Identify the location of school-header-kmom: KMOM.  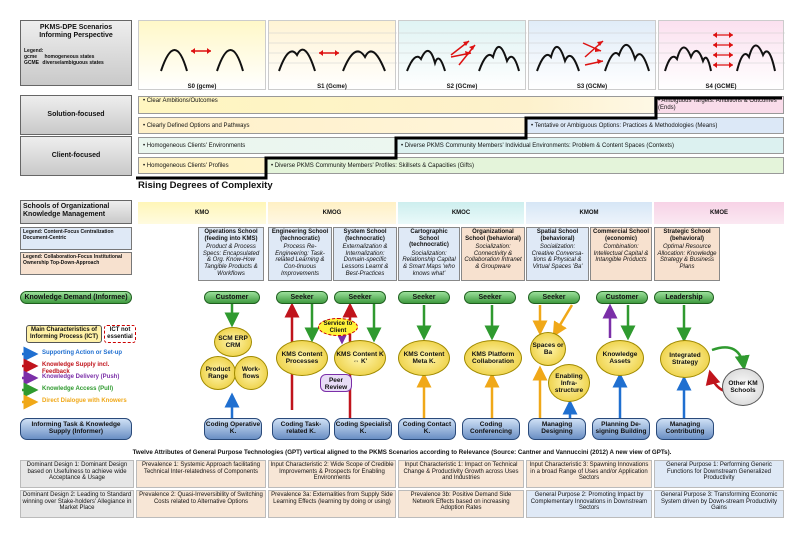
(589, 213).